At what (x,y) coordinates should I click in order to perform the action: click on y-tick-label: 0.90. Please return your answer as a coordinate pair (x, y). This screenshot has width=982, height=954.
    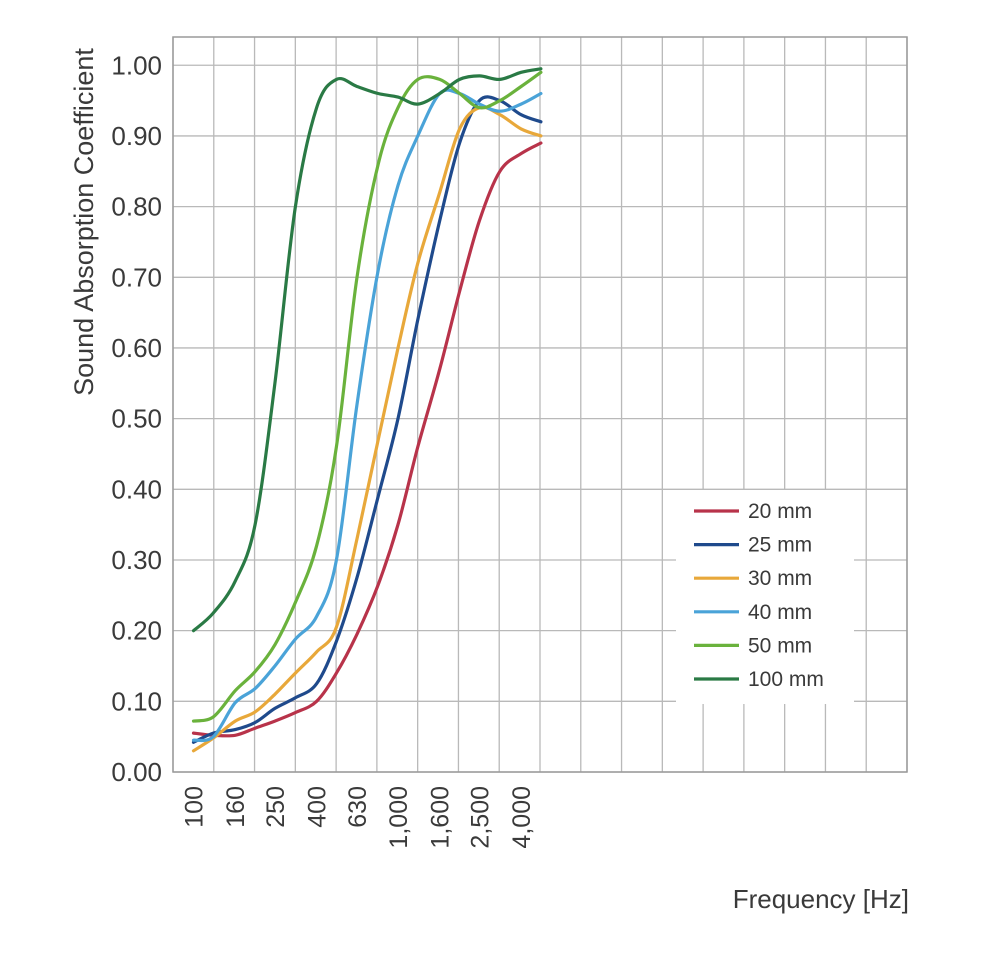
    Looking at the image, I should click on (136, 136).